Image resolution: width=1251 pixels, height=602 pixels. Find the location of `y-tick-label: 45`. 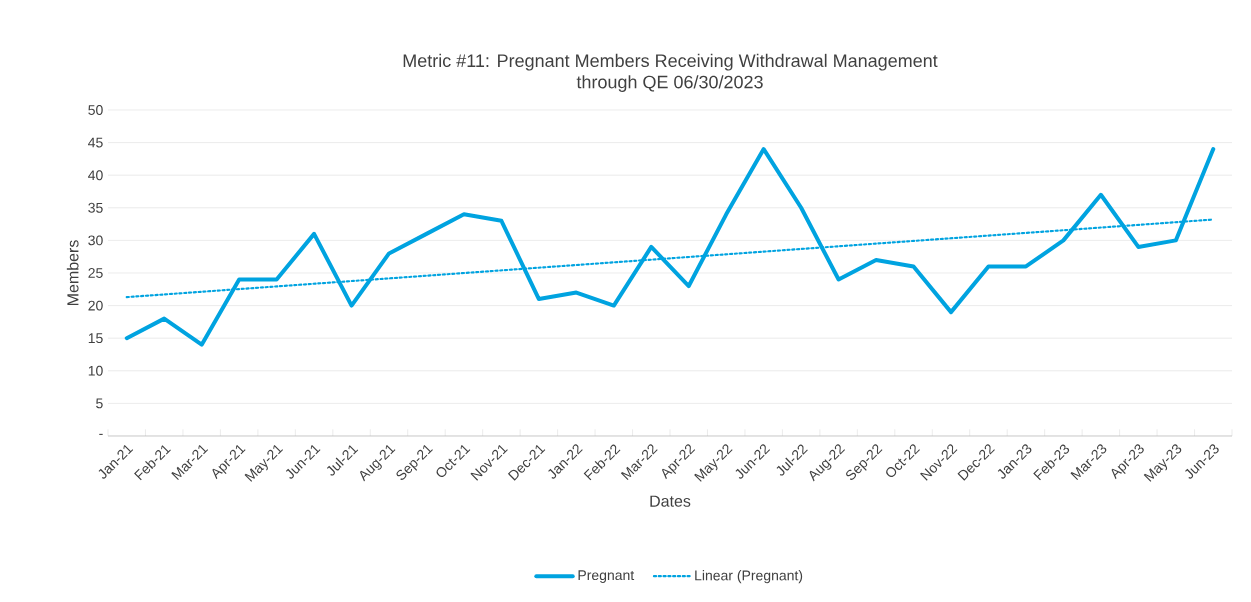

y-tick-label: 45 is located at coordinates (95, 142).